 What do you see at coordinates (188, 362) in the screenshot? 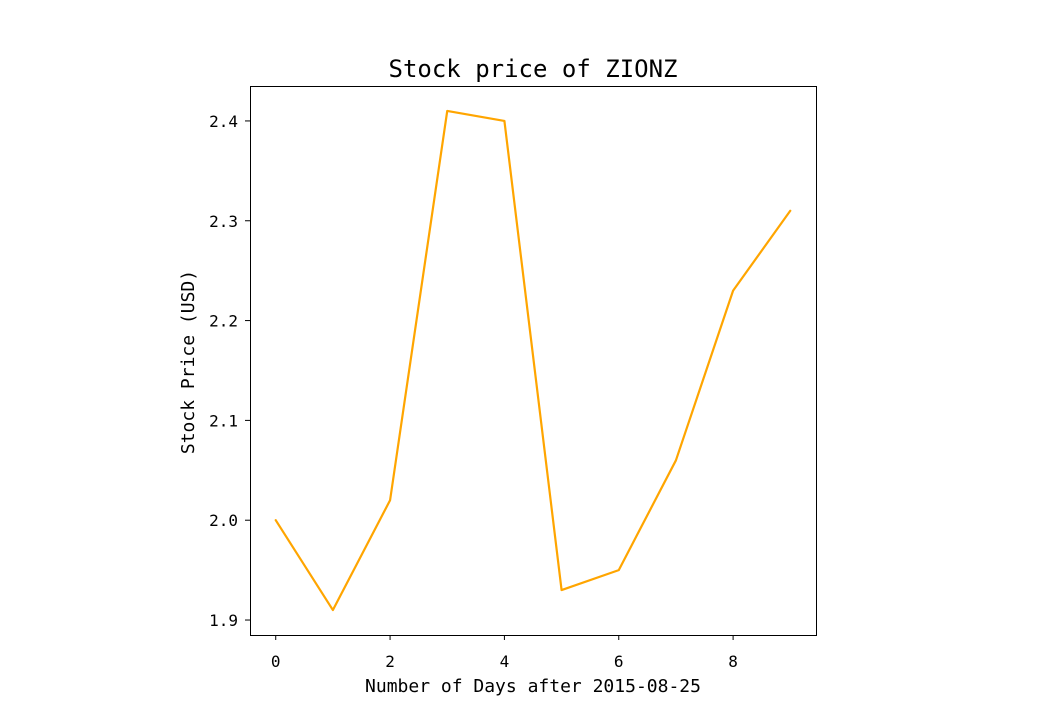
I see `y-axis-label: Stock Price (USD)` at bounding box center [188, 362].